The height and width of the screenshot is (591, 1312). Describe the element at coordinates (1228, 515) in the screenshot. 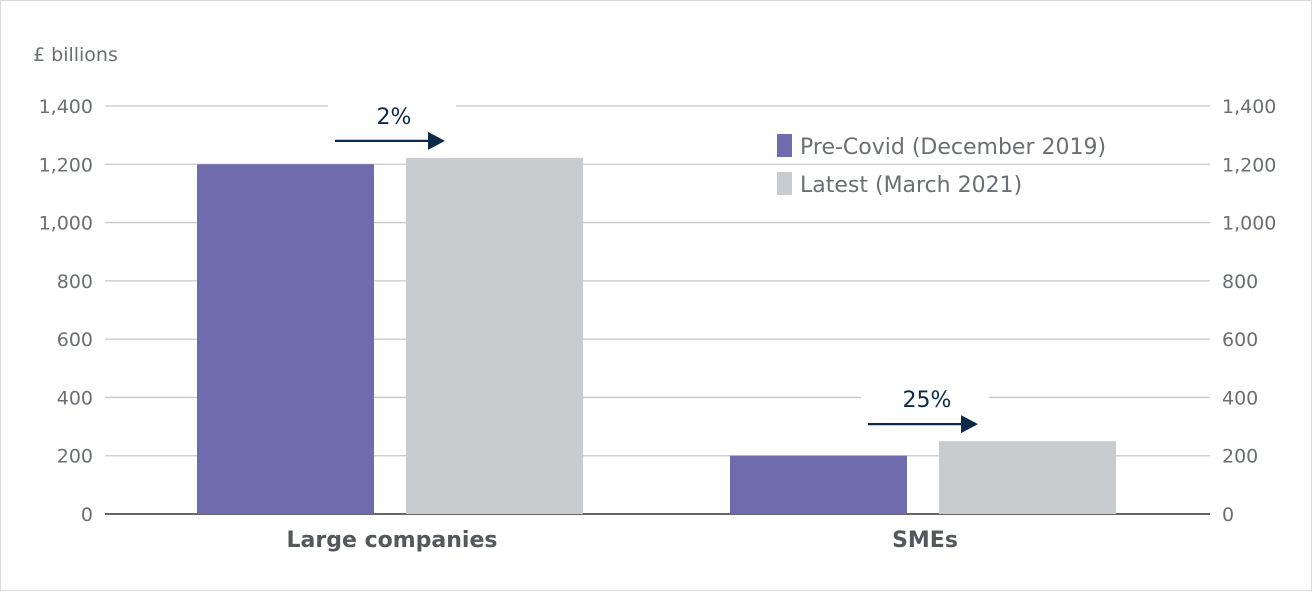

I see `y-tick-label-right: 0` at that location.